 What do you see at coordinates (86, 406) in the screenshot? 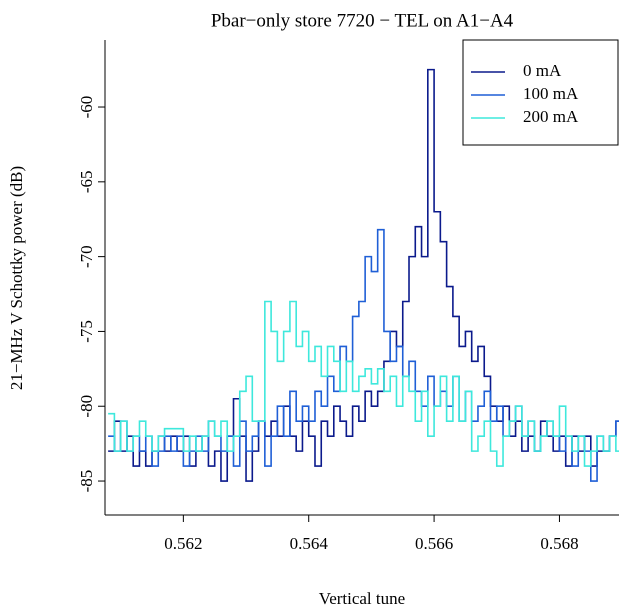
I see `y-tick-label: -80` at bounding box center [86, 406].